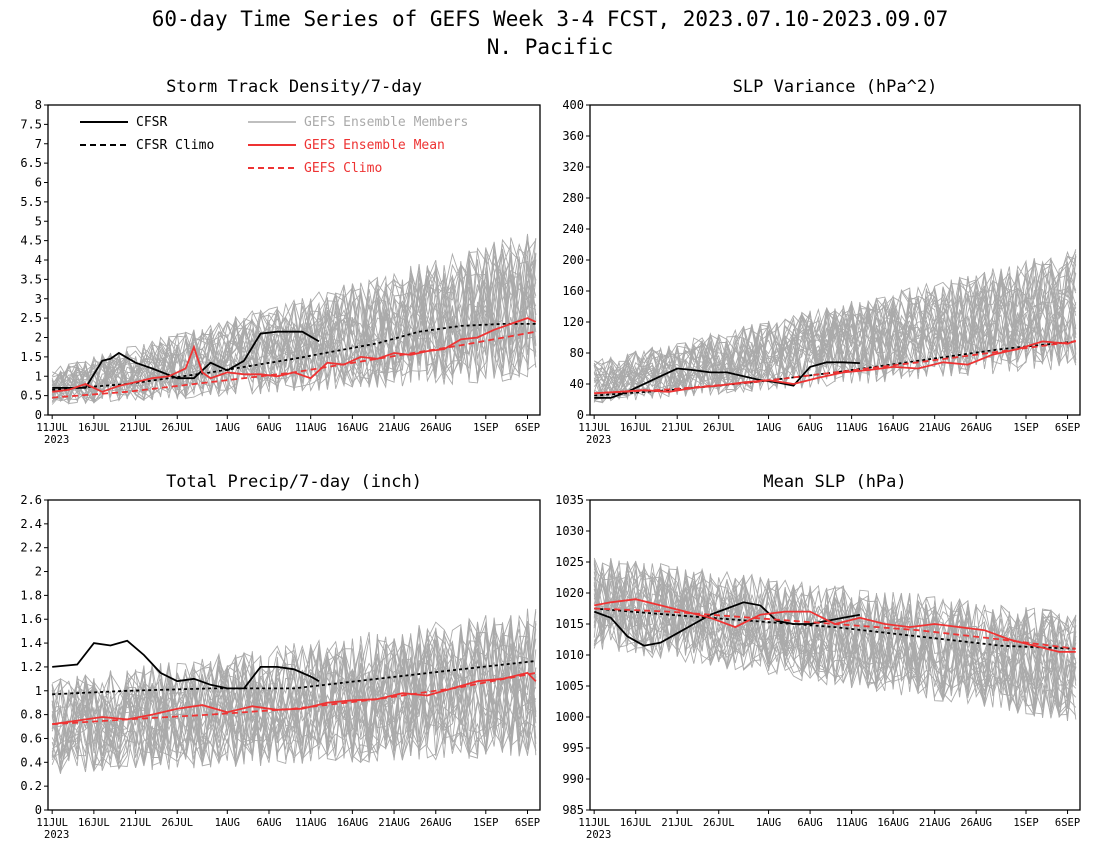 The width and height of the screenshot is (1100, 850). I want to click on x-tick-label: 16AUG, so click(353, 428).